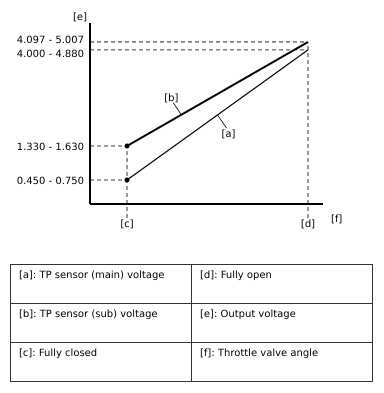 The image size is (384, 393). What do you see at coordinates (336, 219) in the screenshot?
I see `x-axis-title: [f]` at bounding box center [336, 219].